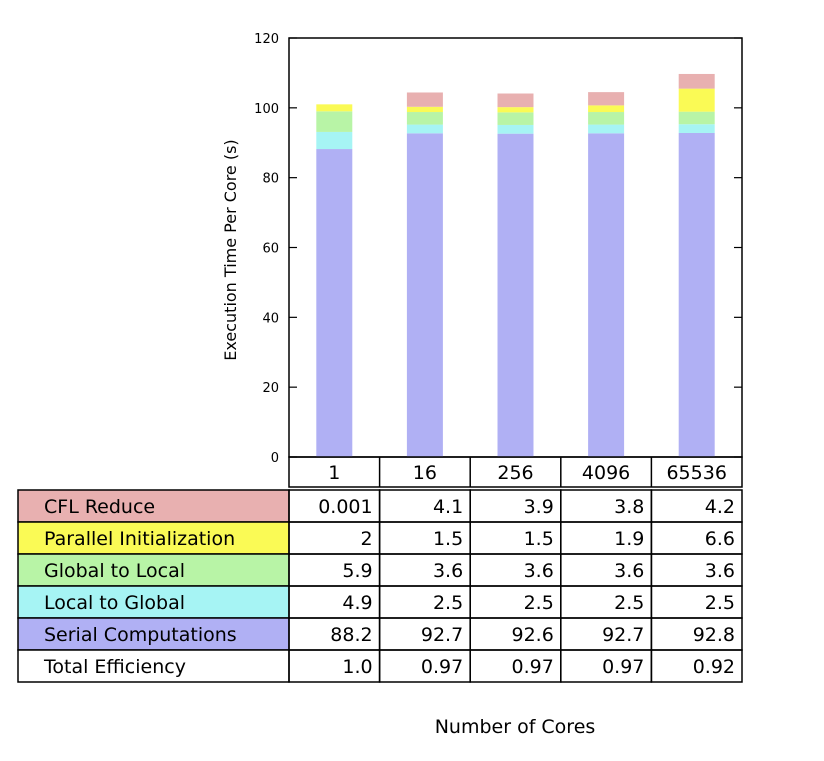 This screenshot has width=824, height=761. I want to click on table-value-parallel-initialization: 2, so click(367, 539).